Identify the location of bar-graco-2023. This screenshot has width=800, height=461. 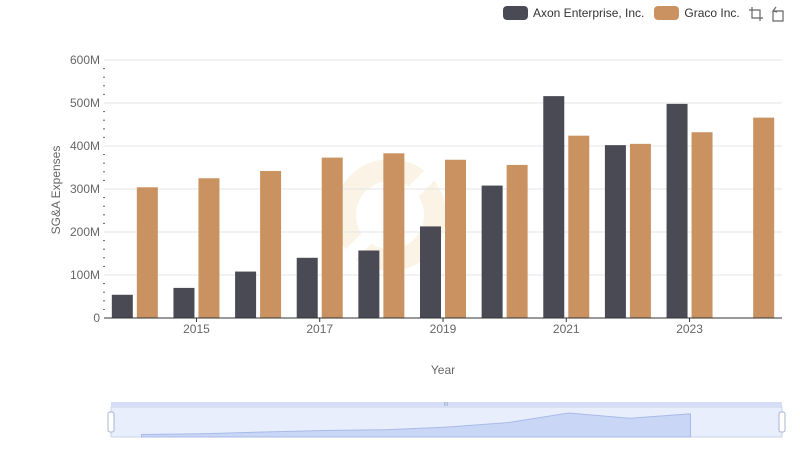
(702, 225).